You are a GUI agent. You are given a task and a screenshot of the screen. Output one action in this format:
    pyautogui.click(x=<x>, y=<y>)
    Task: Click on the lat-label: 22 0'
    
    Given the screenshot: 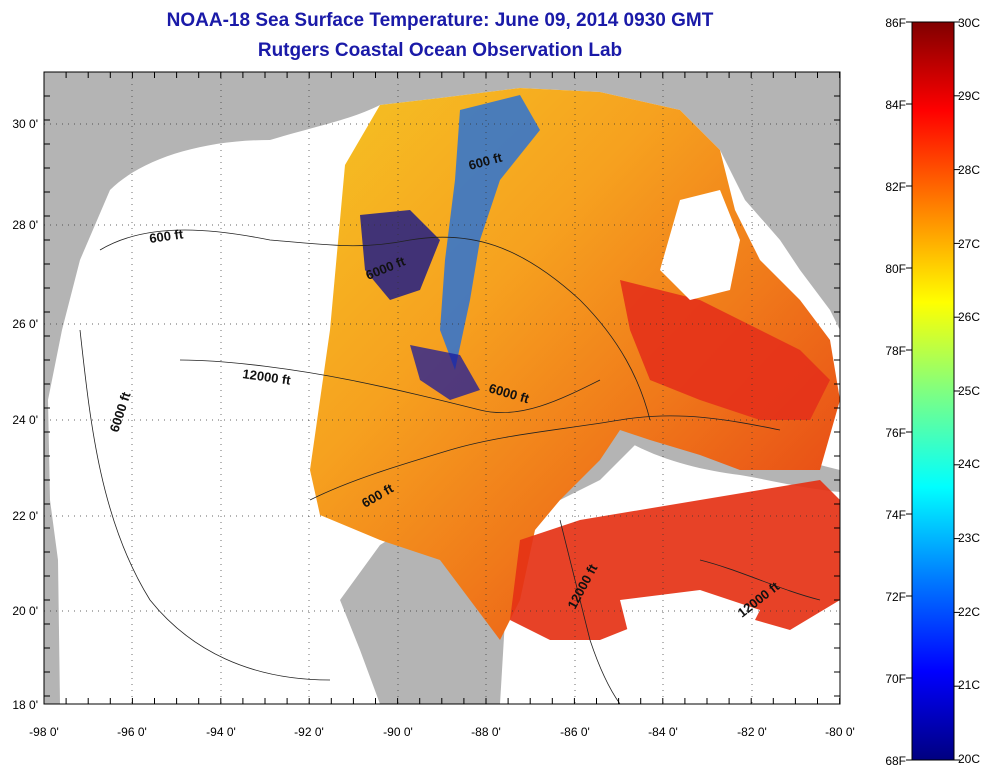 What is the action you would take?
    pyautogui.click(x=25, y=516)
    